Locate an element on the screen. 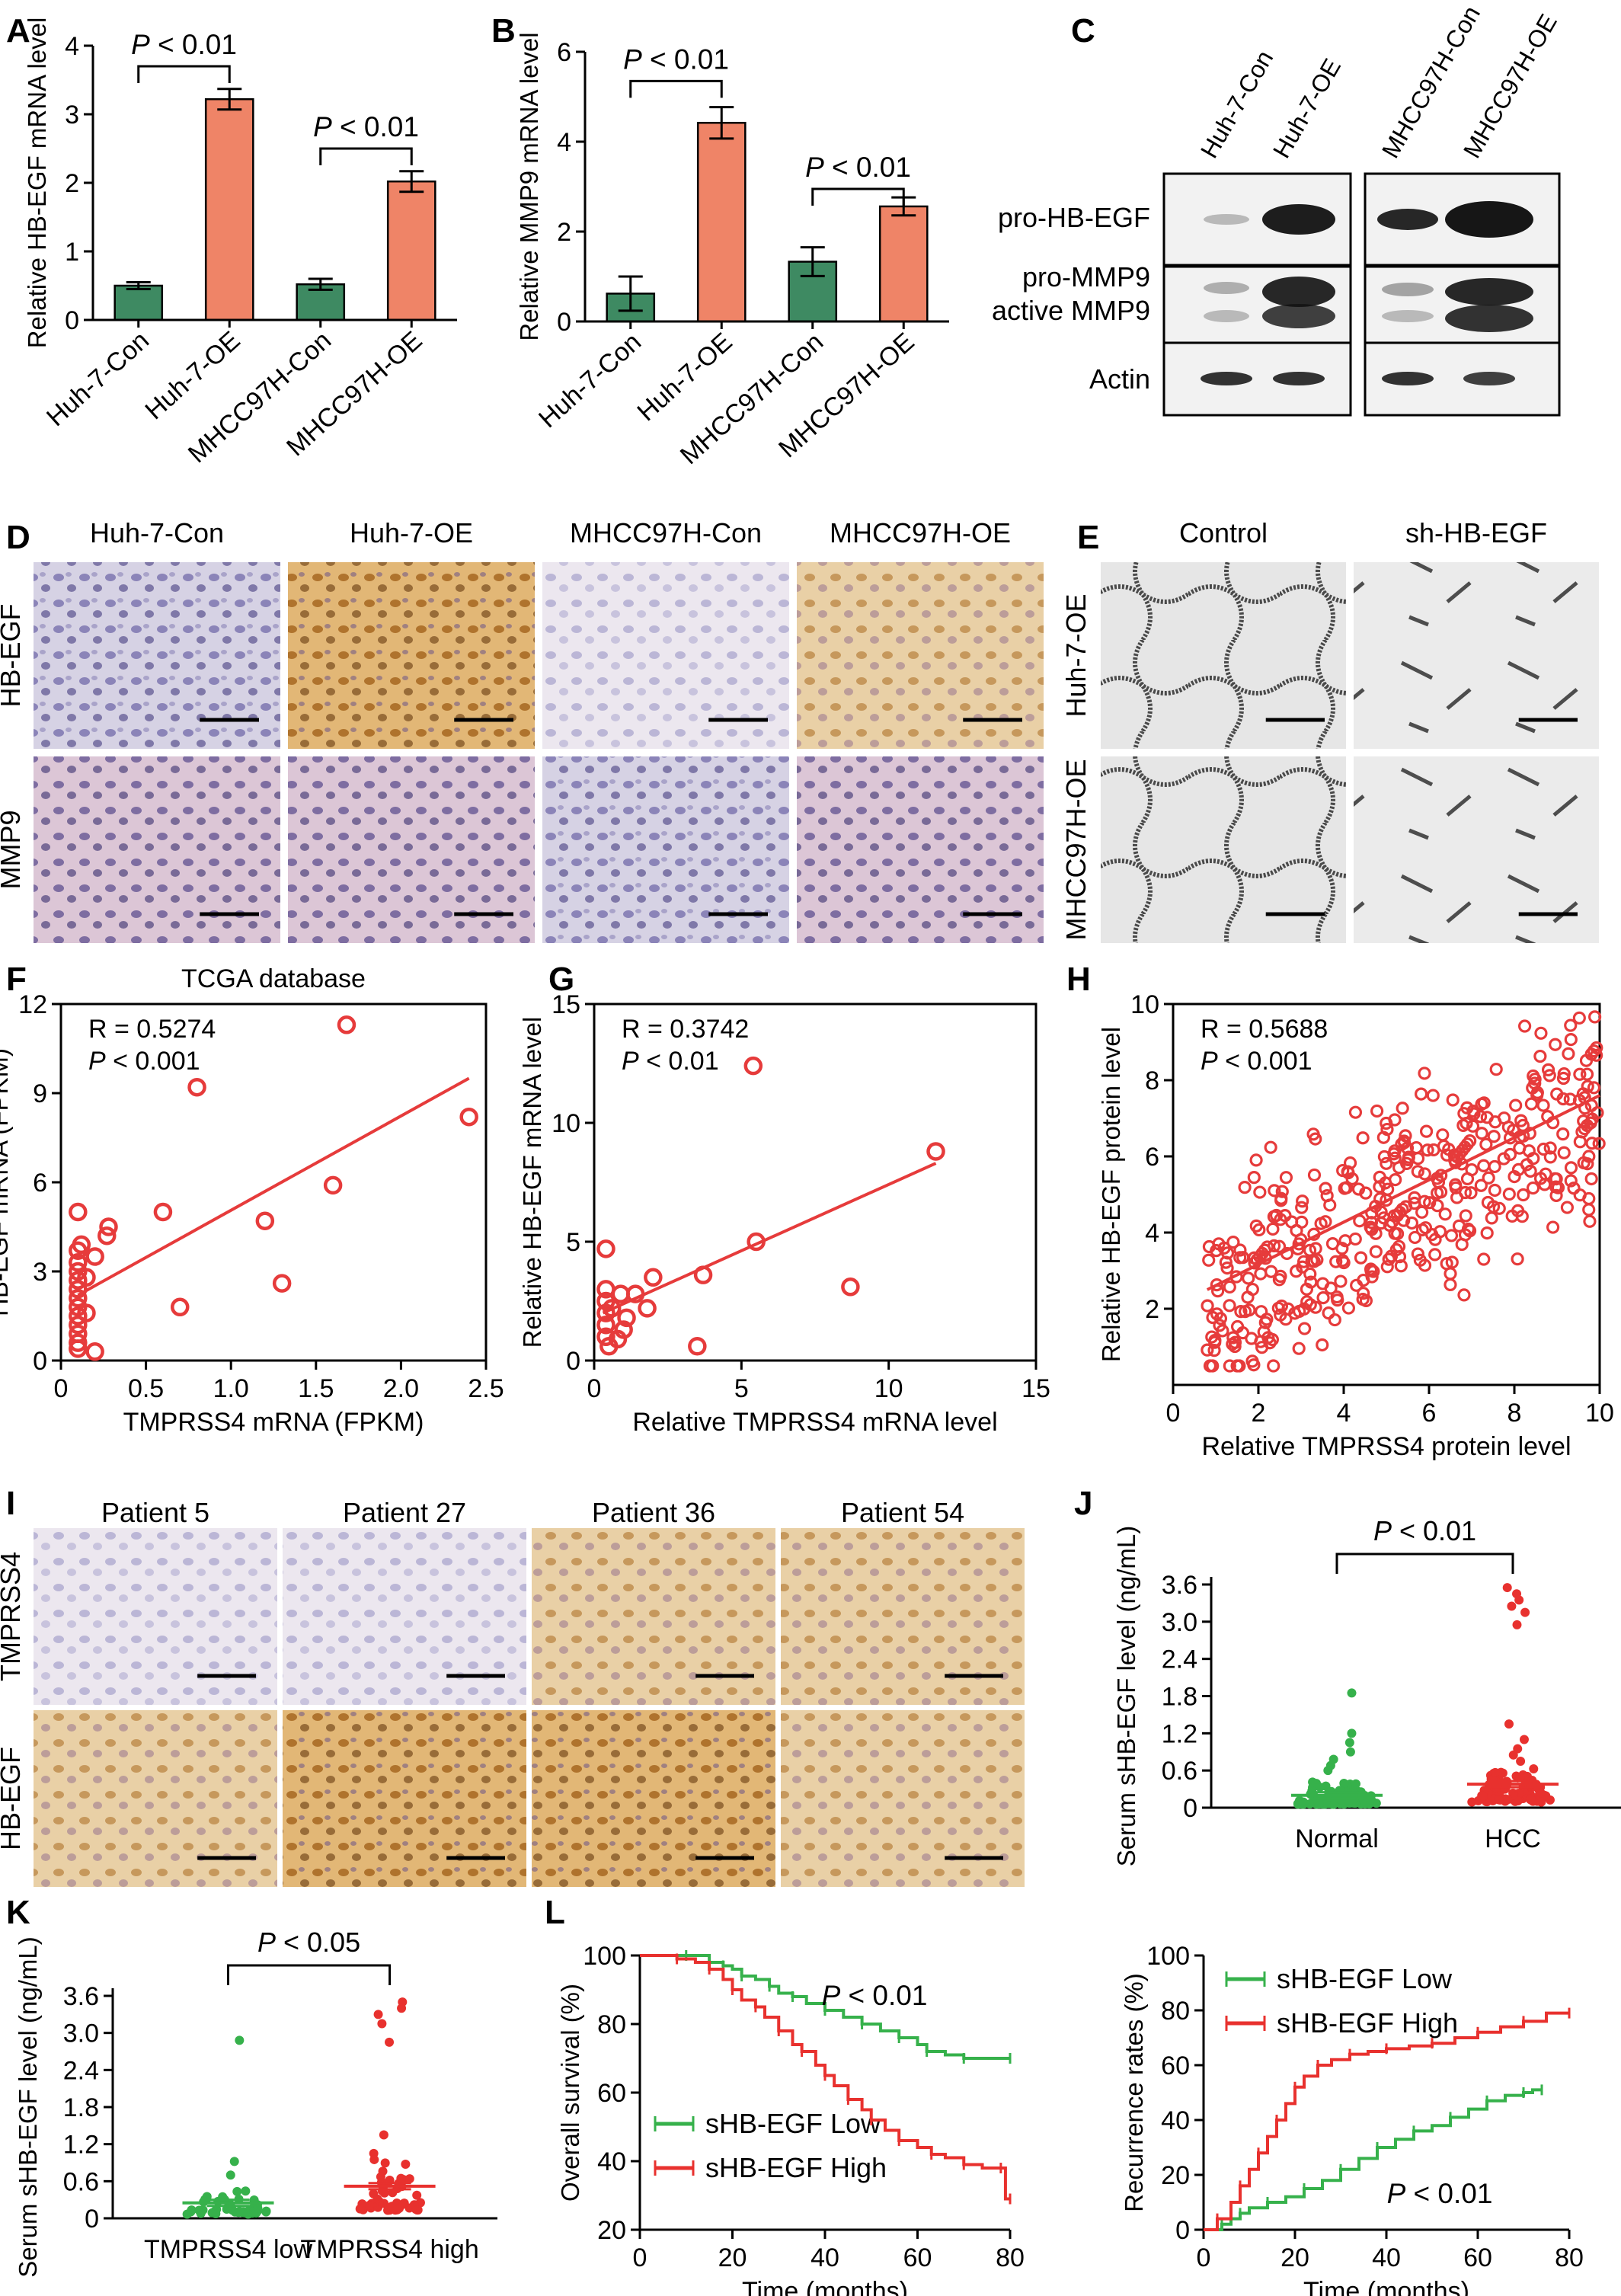 This screenshot has width=1621, height=2296. r-value-label: R = 0.3742 is located at coordinates (686, 1029).